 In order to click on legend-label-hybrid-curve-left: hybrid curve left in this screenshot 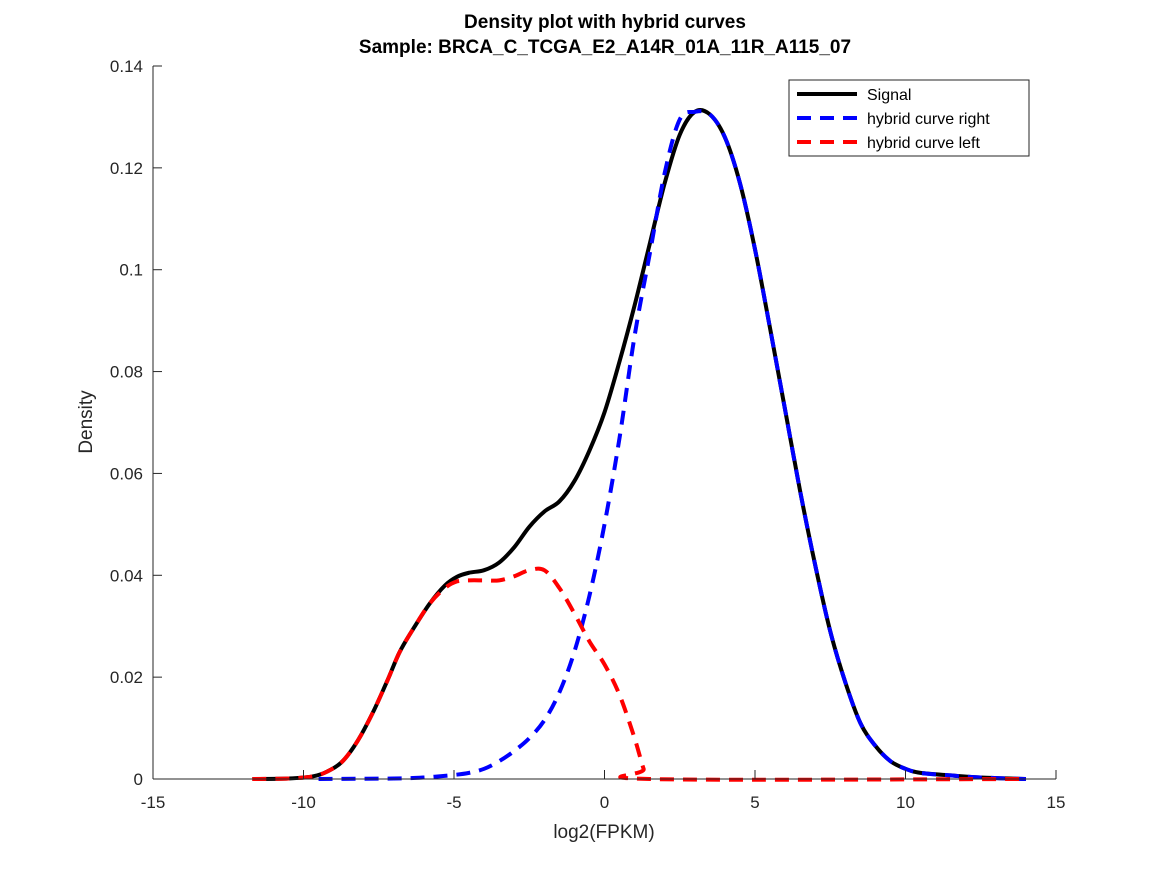, I will do `click(923, 143)`.